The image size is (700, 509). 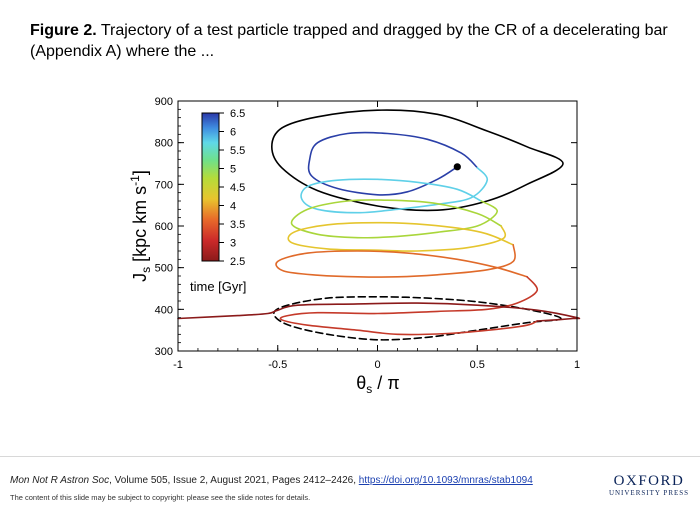 I want to click on y-axis-label: Js [kpc km s-1], so click(x=140, y=226).